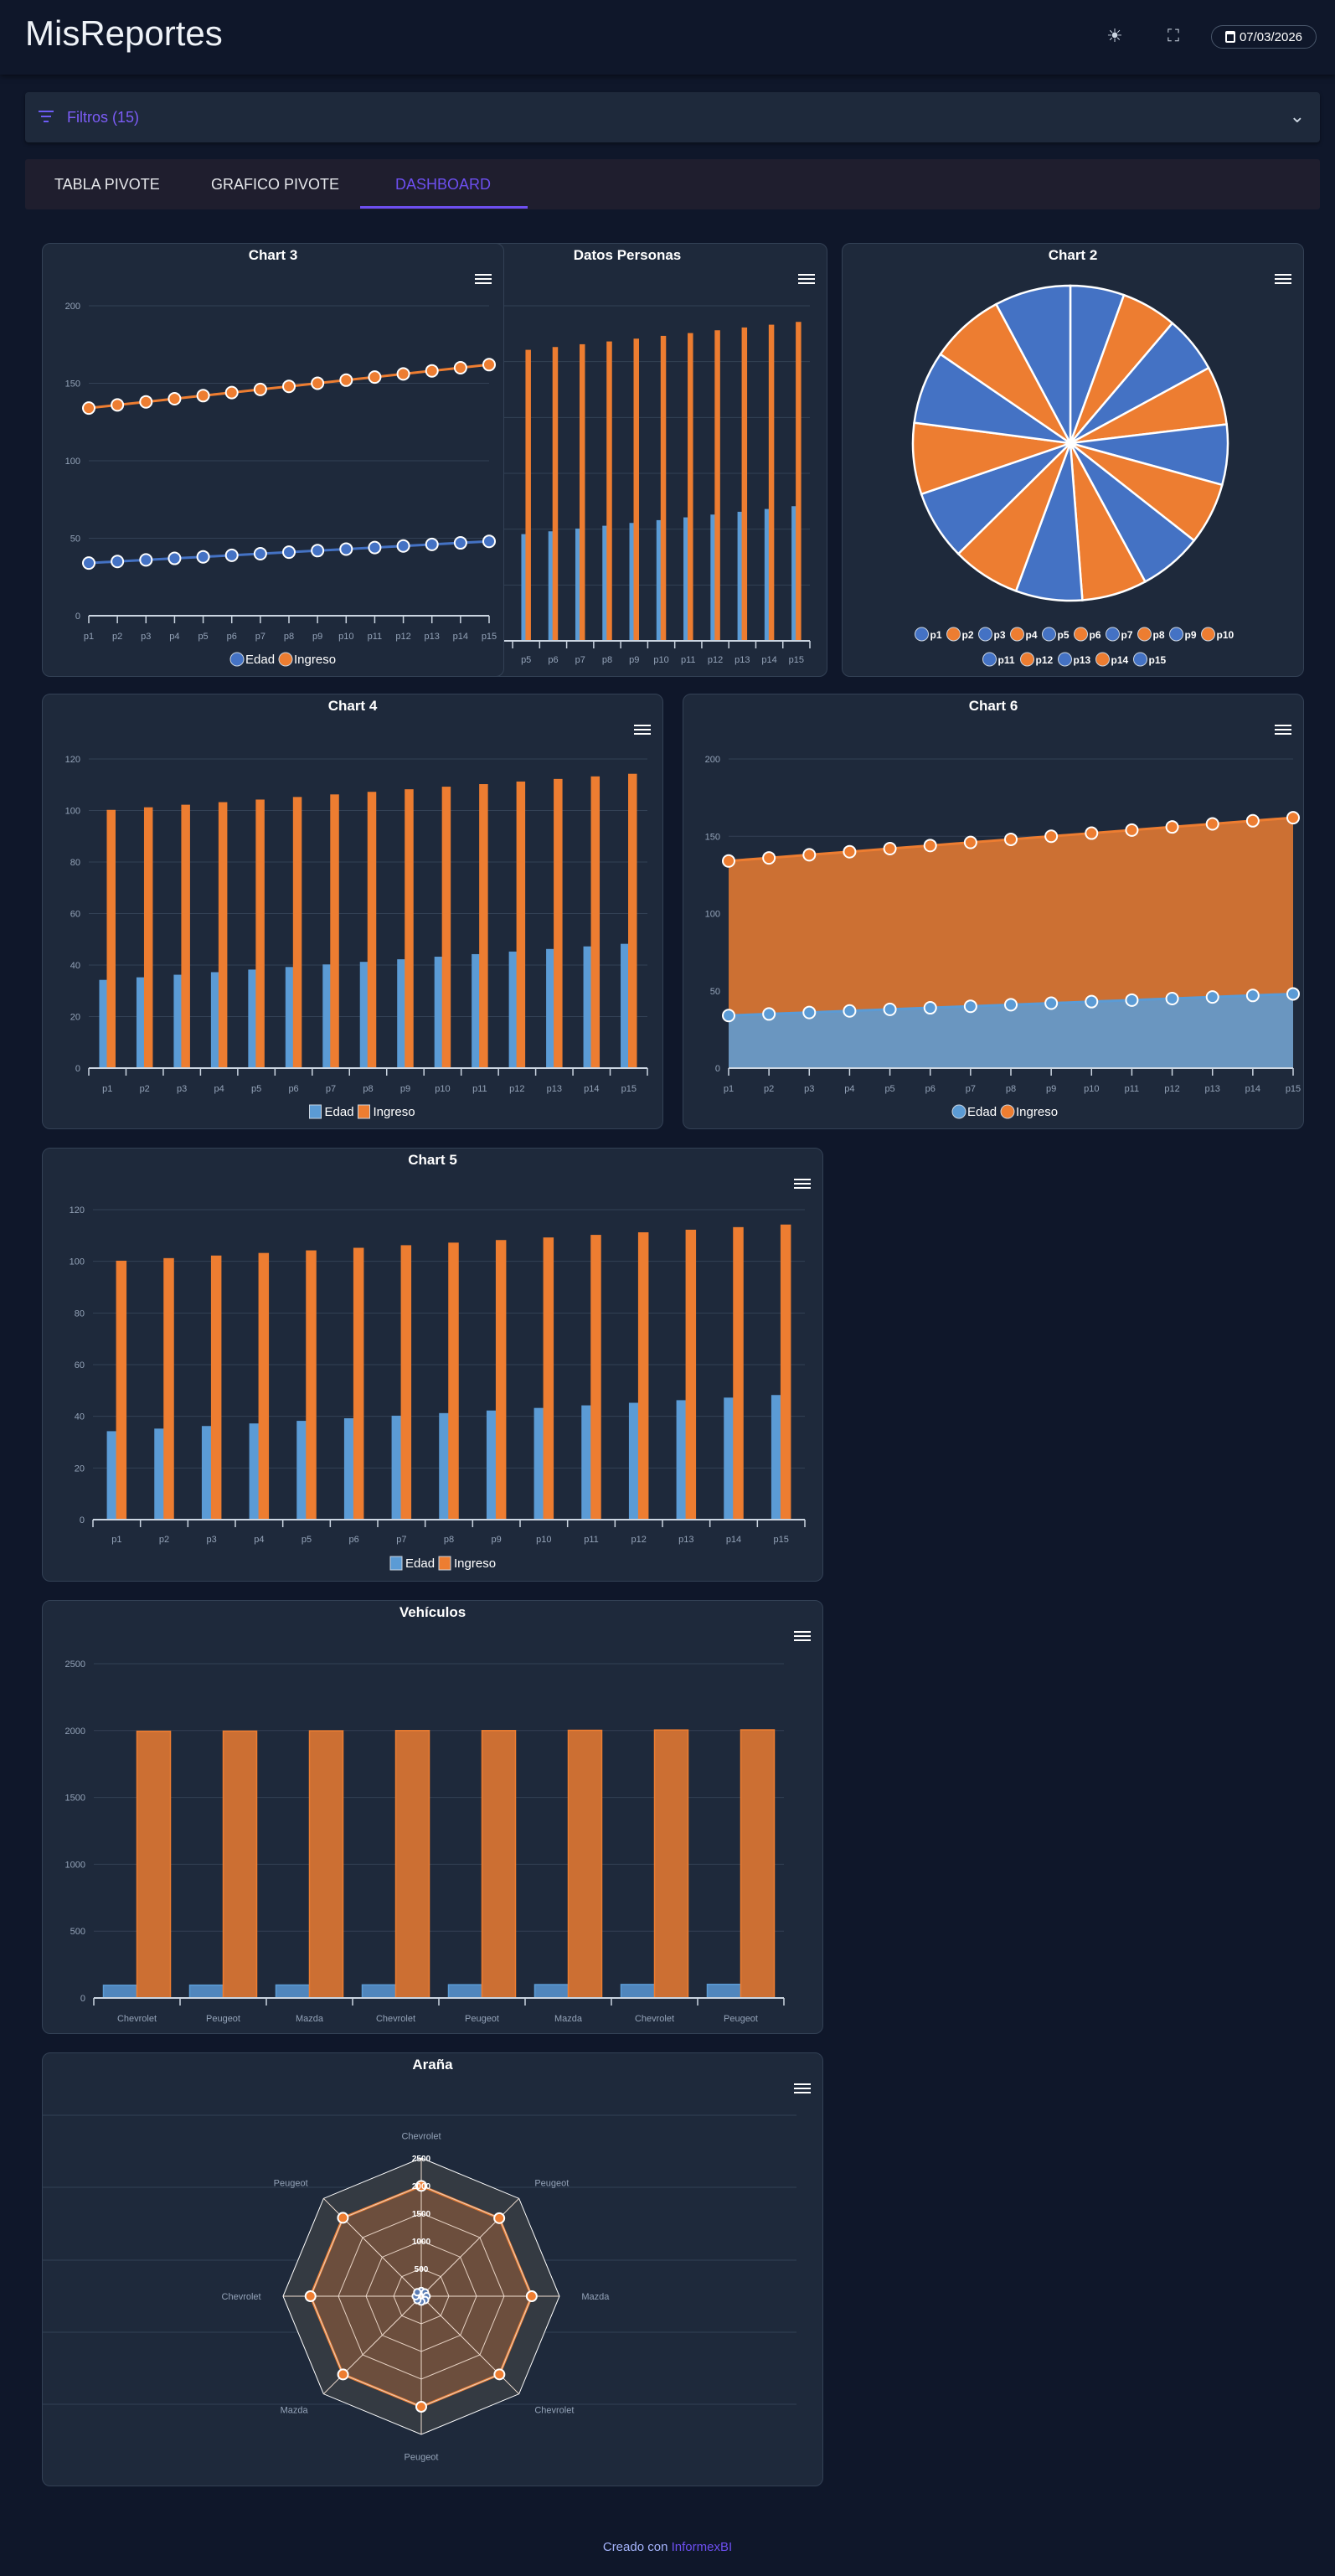 Image resolution: width=1335 pixels, height=2576 pixels. What do you see at coordinates (1083, 660) in the screenshot?
I see `legend-label: p13` at bounding box center [1083, 660].